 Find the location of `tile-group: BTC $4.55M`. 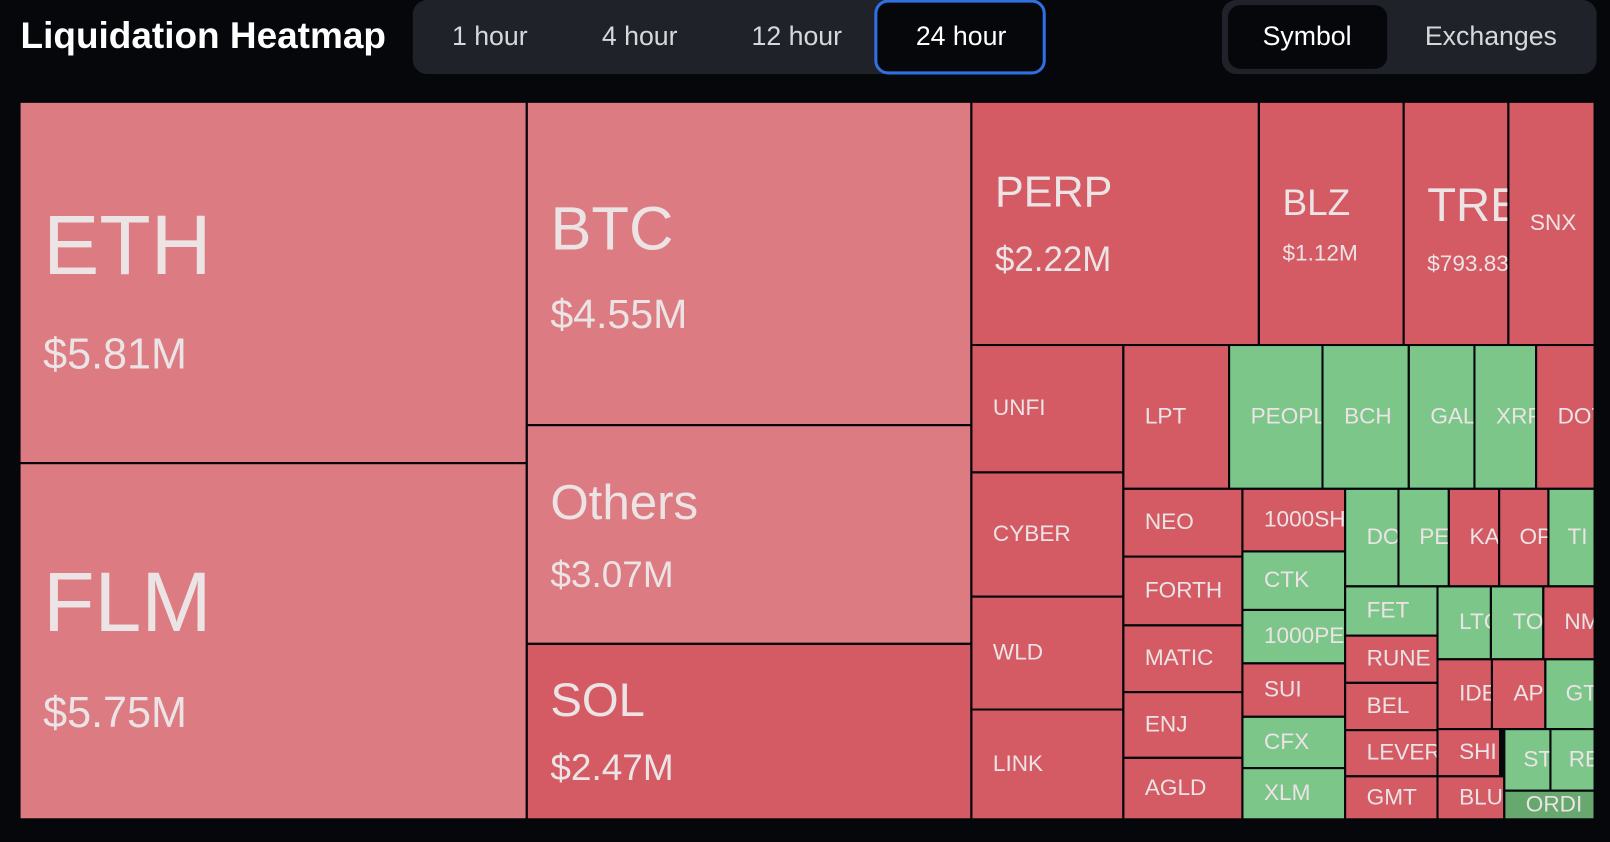

tile-group: BTC $4.55M is located at coordinates (749, 263).